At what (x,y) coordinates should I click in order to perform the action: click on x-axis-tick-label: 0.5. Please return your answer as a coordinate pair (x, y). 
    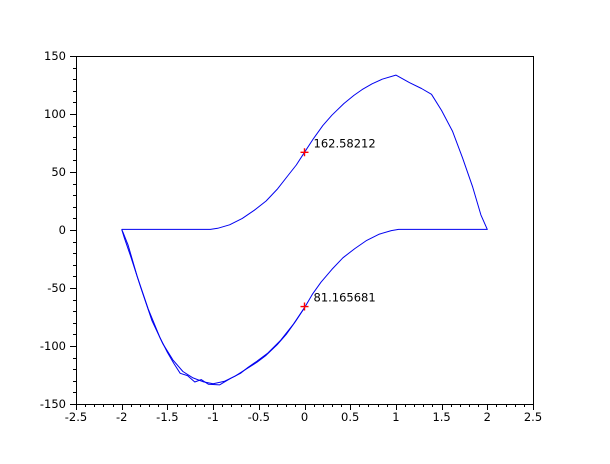
    Looking at the image, I should click on (350, 417).